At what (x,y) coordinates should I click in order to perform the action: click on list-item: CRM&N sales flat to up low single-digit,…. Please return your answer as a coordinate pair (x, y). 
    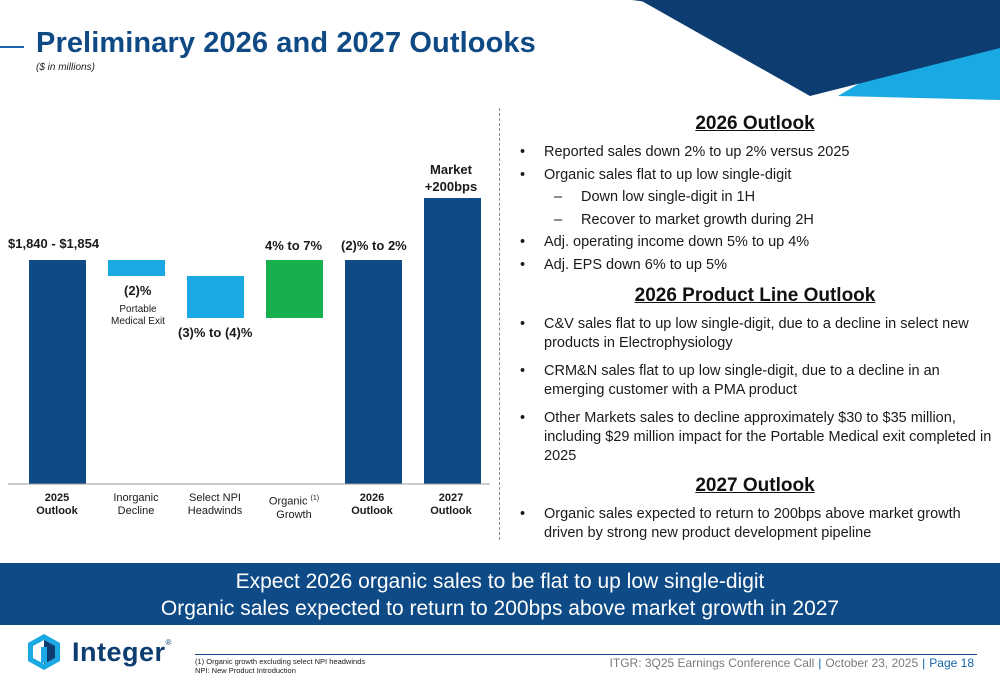
    Looking at the image, I should click on (755, 381).